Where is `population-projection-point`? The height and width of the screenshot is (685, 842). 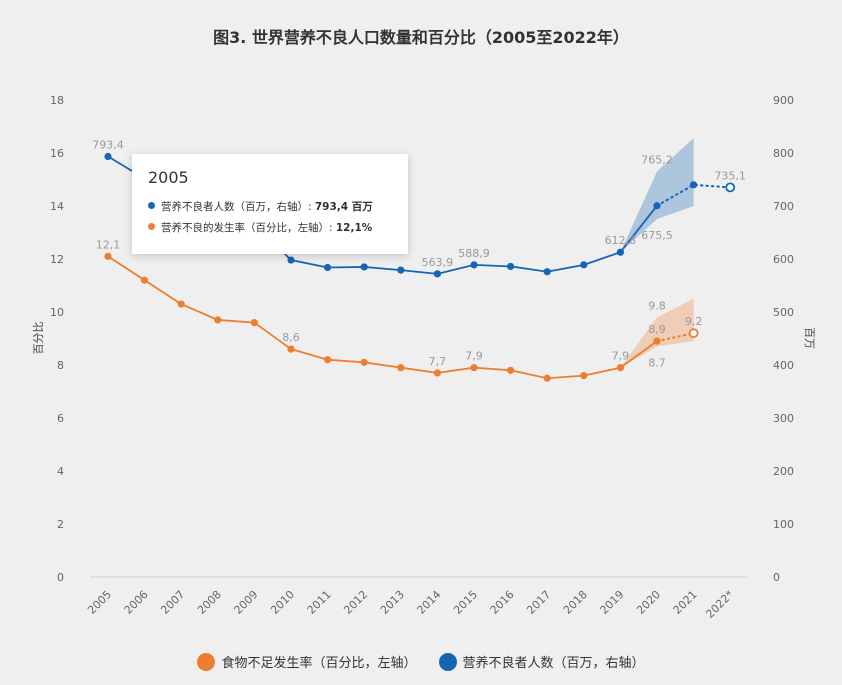
population-projection-point is located at coordinates (694, 185).